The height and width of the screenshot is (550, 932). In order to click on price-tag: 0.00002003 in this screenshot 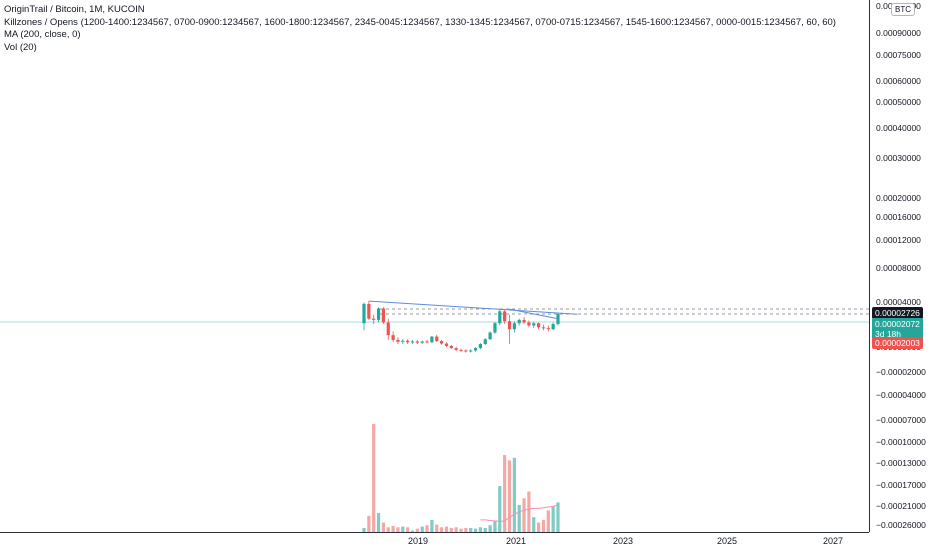, I will do `click(897, 343)`.